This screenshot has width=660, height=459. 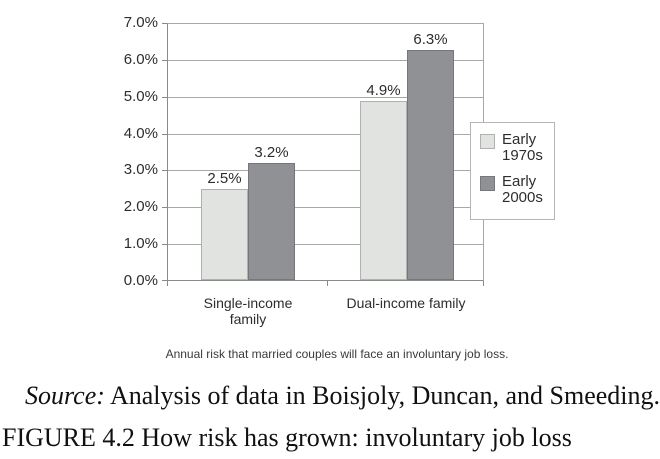 What do you see at coordinates (65, 395) in the screenshot?
I see `source-label: Source:` at bounding box center [65, 395].